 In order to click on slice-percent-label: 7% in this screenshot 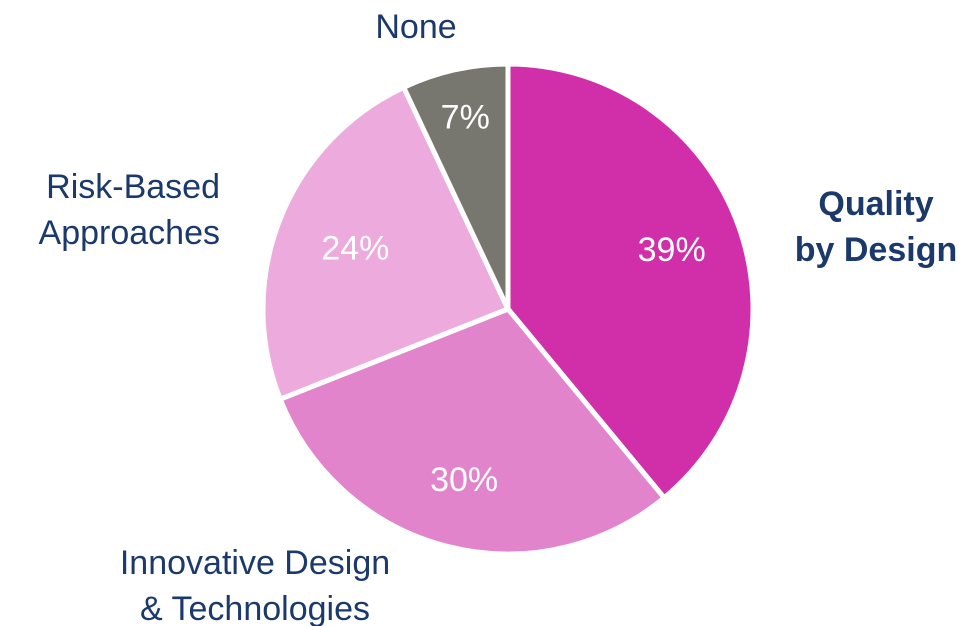, I will do `click(465, 118)`.